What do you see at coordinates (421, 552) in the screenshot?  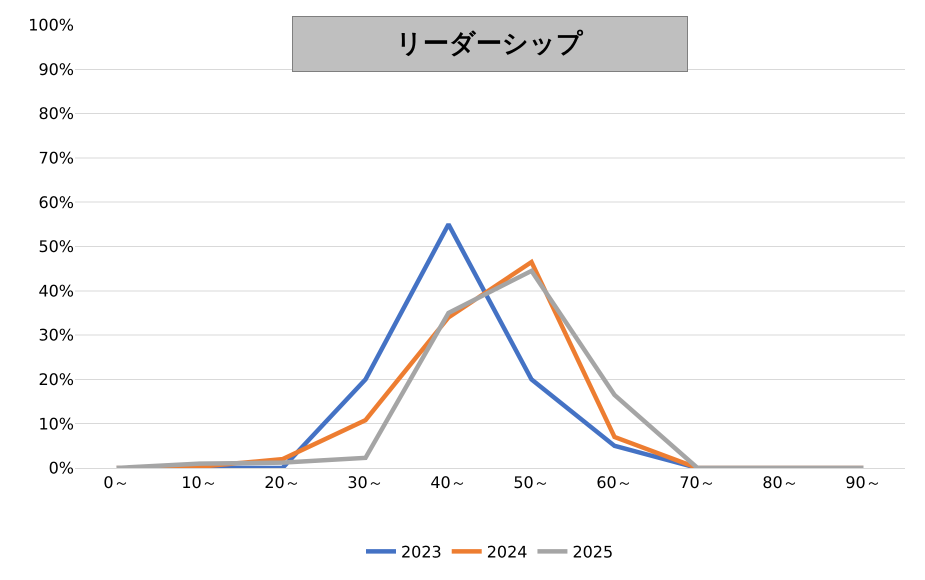 I see `legend-label: 2023` at bounding box center [421, 552].